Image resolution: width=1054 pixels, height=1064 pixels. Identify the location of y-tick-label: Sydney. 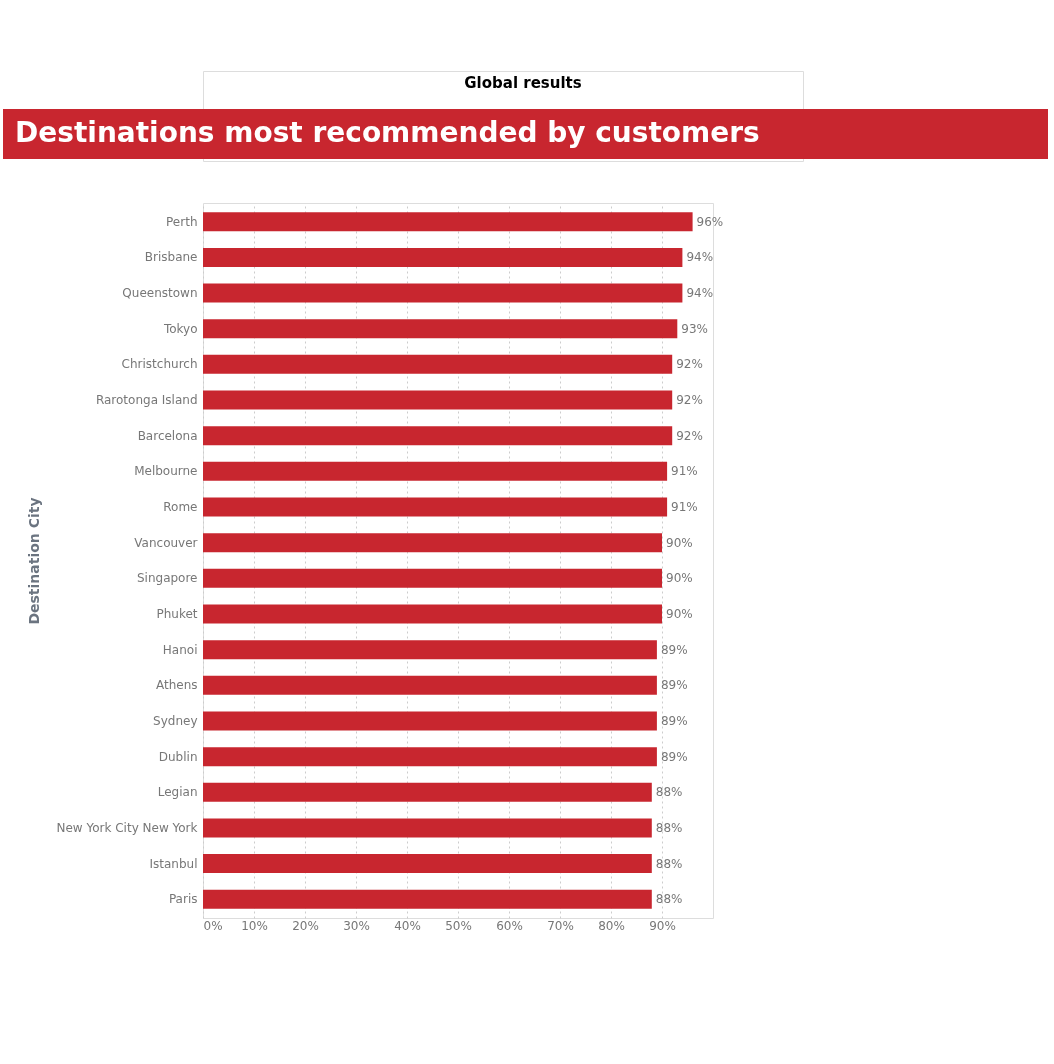
(175, 720).